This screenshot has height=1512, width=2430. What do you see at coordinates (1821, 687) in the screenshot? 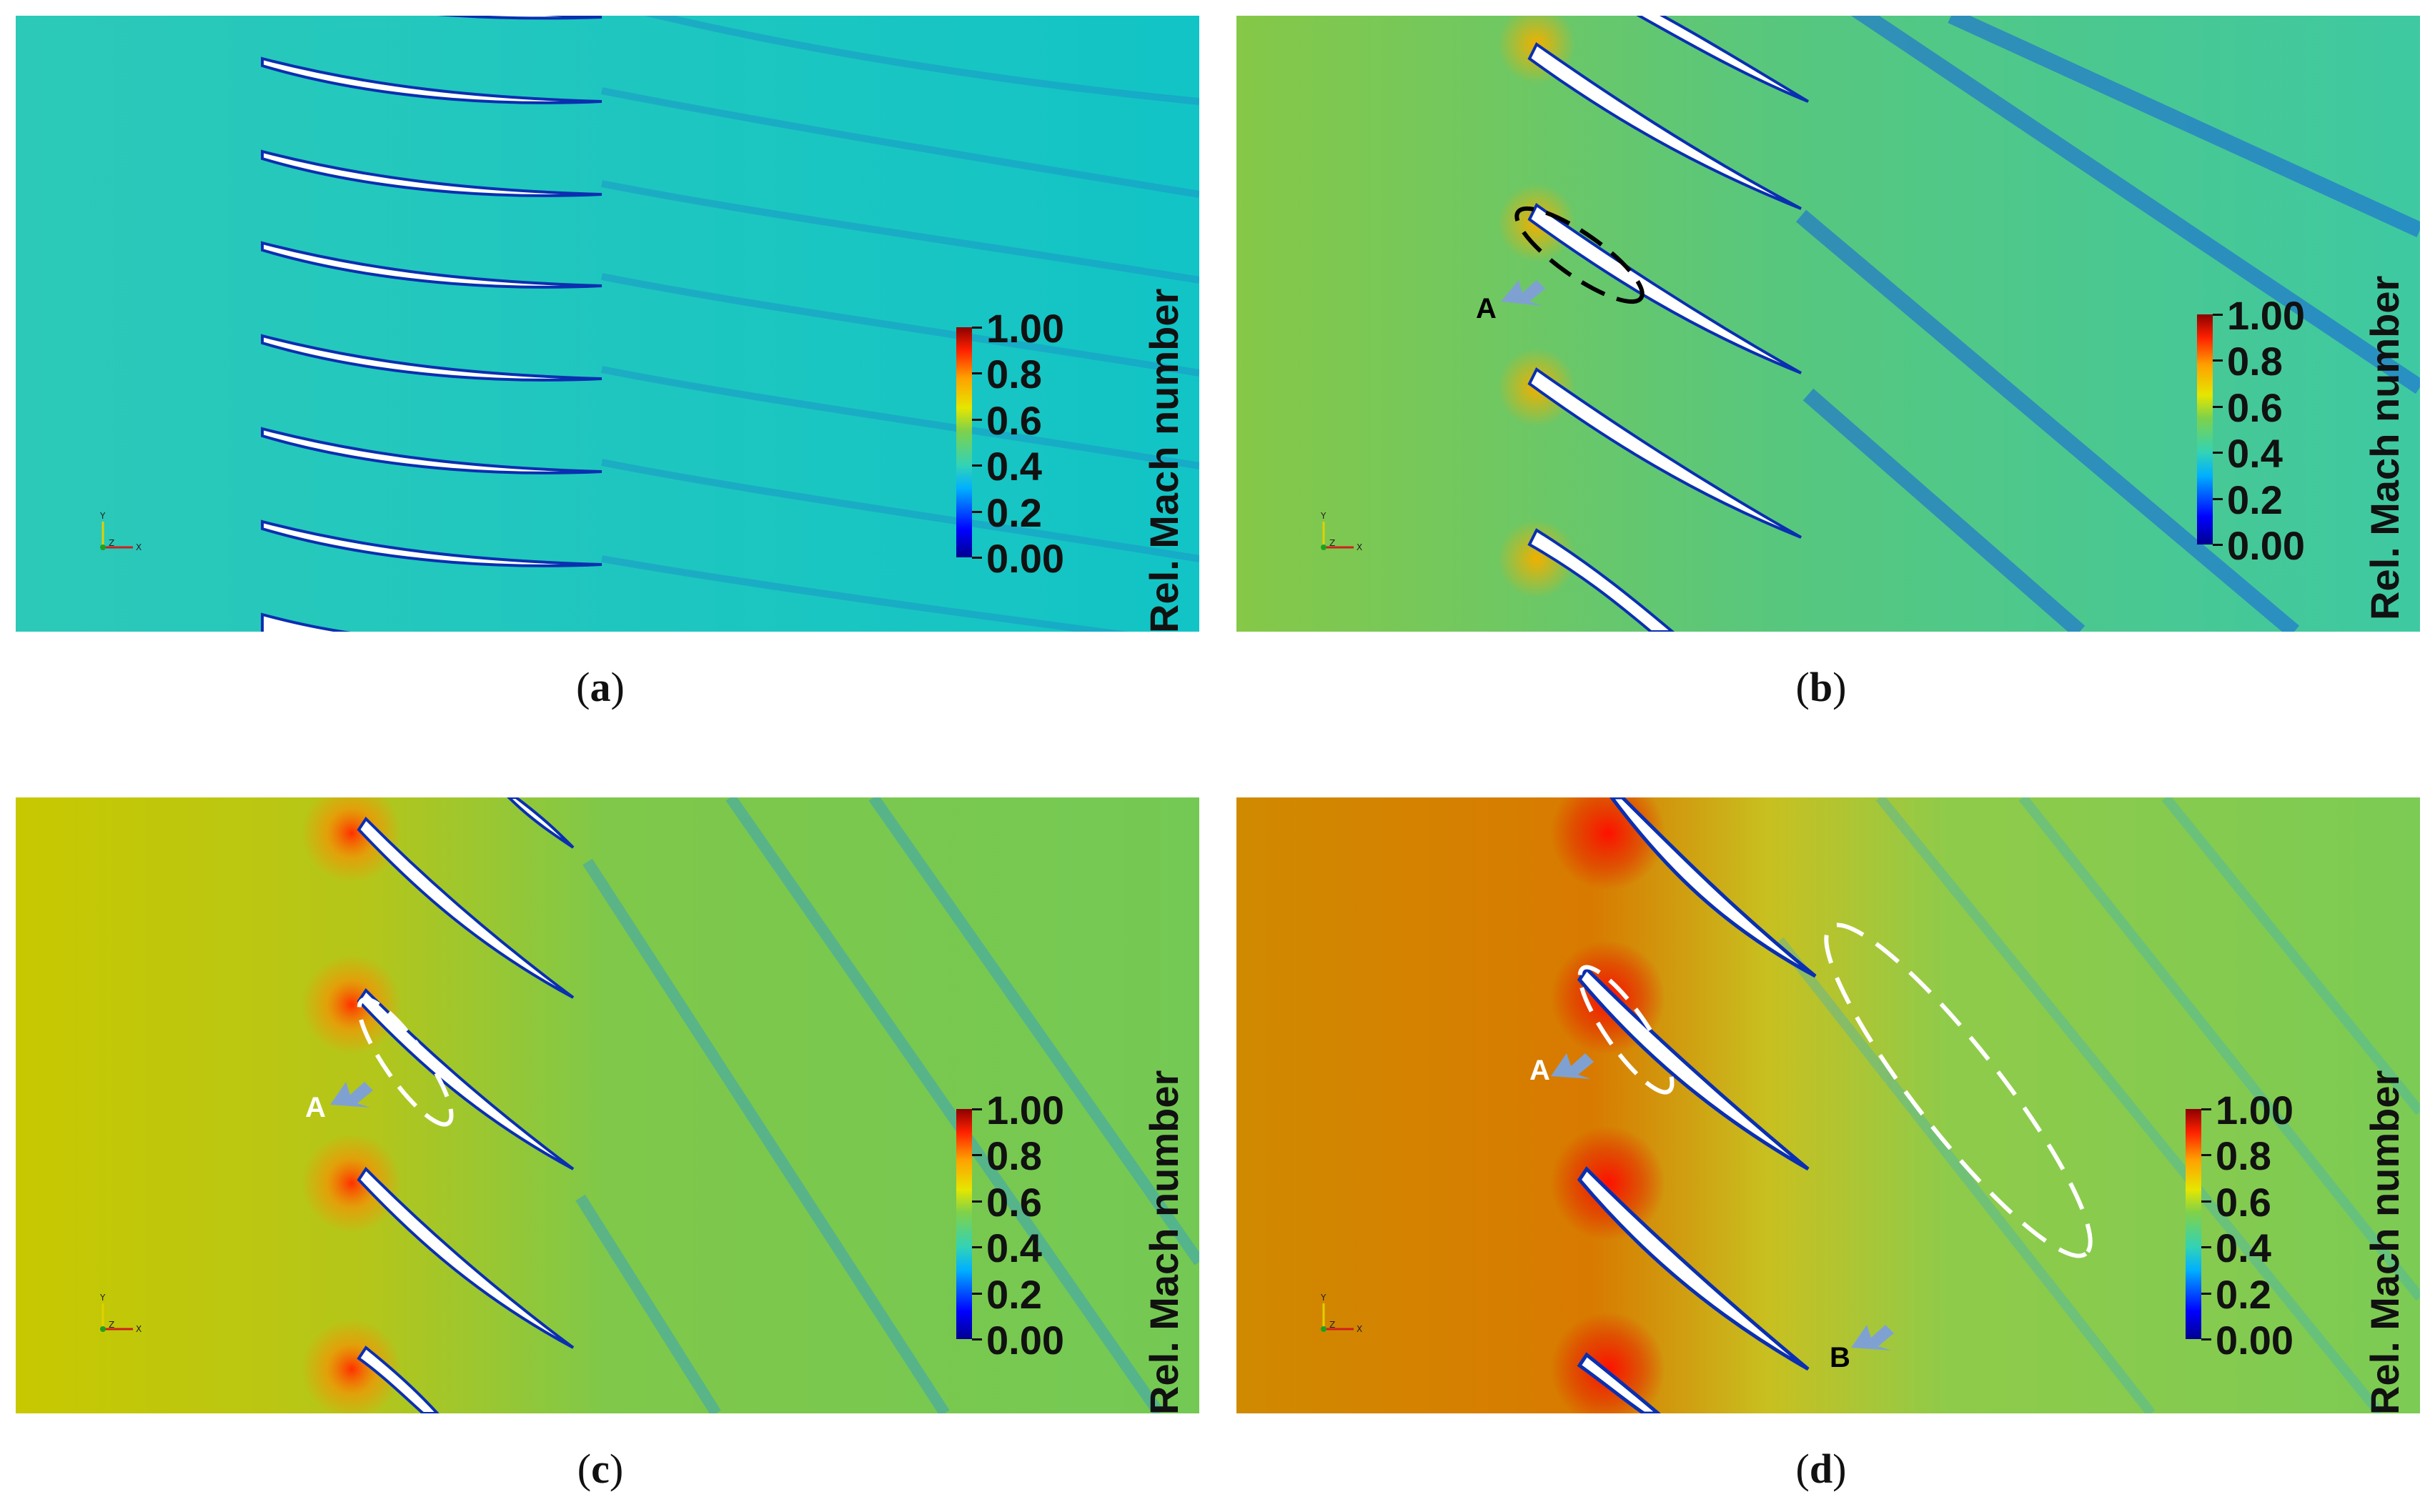
I see `caption-b: (b)` at bounding box center [1821, 687].